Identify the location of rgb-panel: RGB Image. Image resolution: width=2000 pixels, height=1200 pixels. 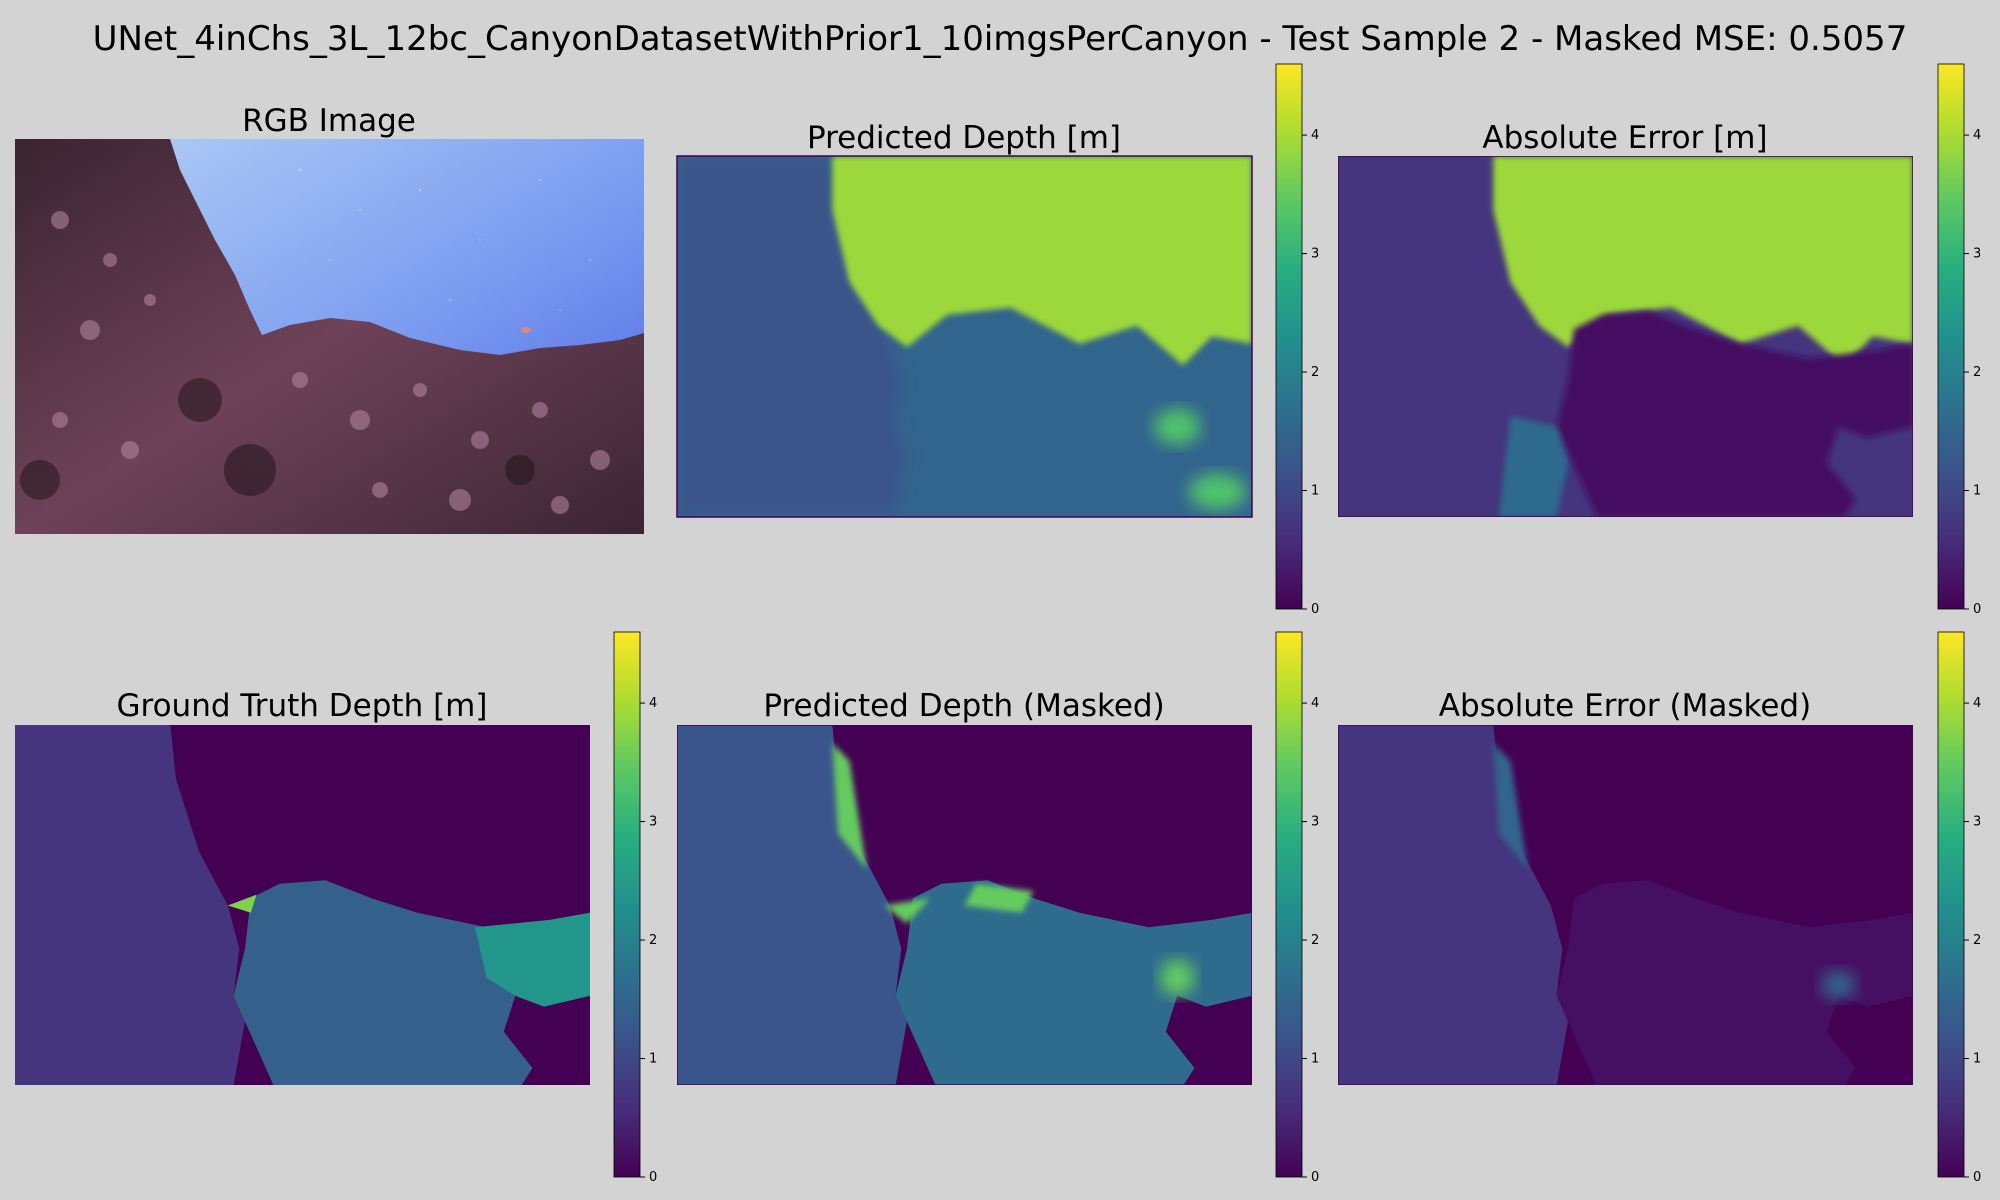
(329, 318).